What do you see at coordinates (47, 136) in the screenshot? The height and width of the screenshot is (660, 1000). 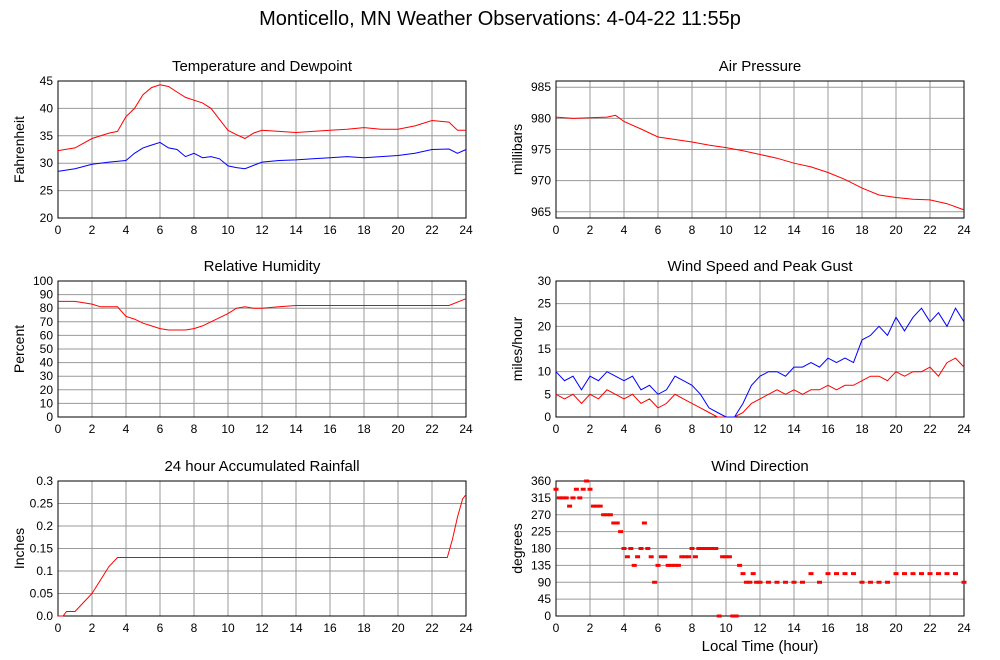 I see `y-tick-label: 35` at bounding box center [47, 136].